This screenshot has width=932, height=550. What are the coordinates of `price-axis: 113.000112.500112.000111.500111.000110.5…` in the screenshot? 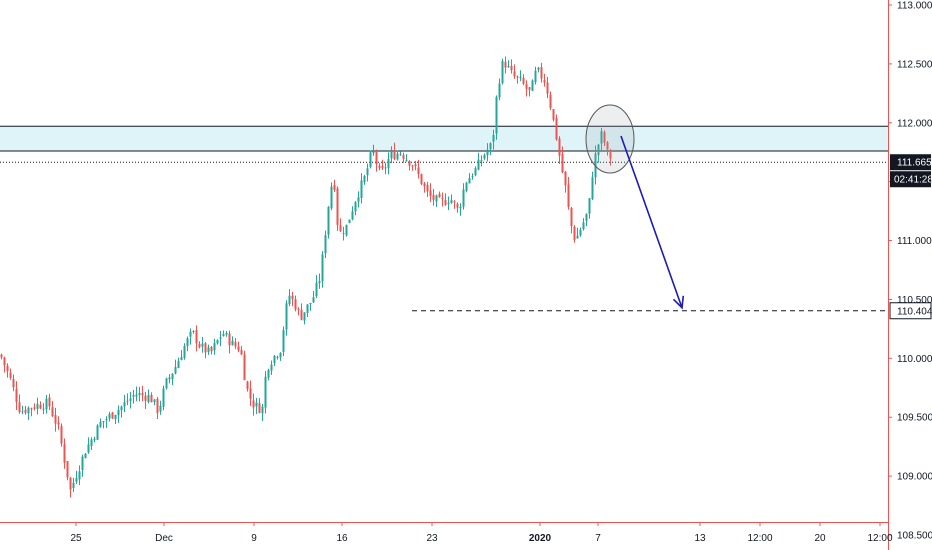 It's located at (910, 275).